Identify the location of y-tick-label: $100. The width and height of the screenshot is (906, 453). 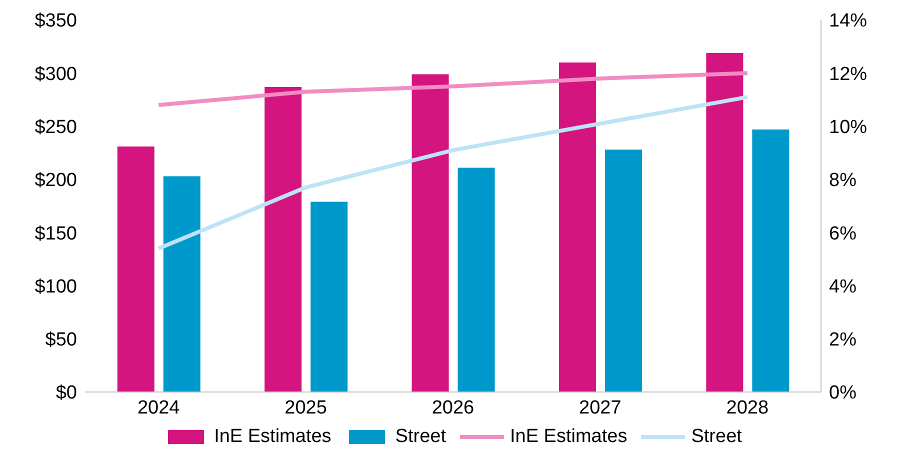
(55, 287).